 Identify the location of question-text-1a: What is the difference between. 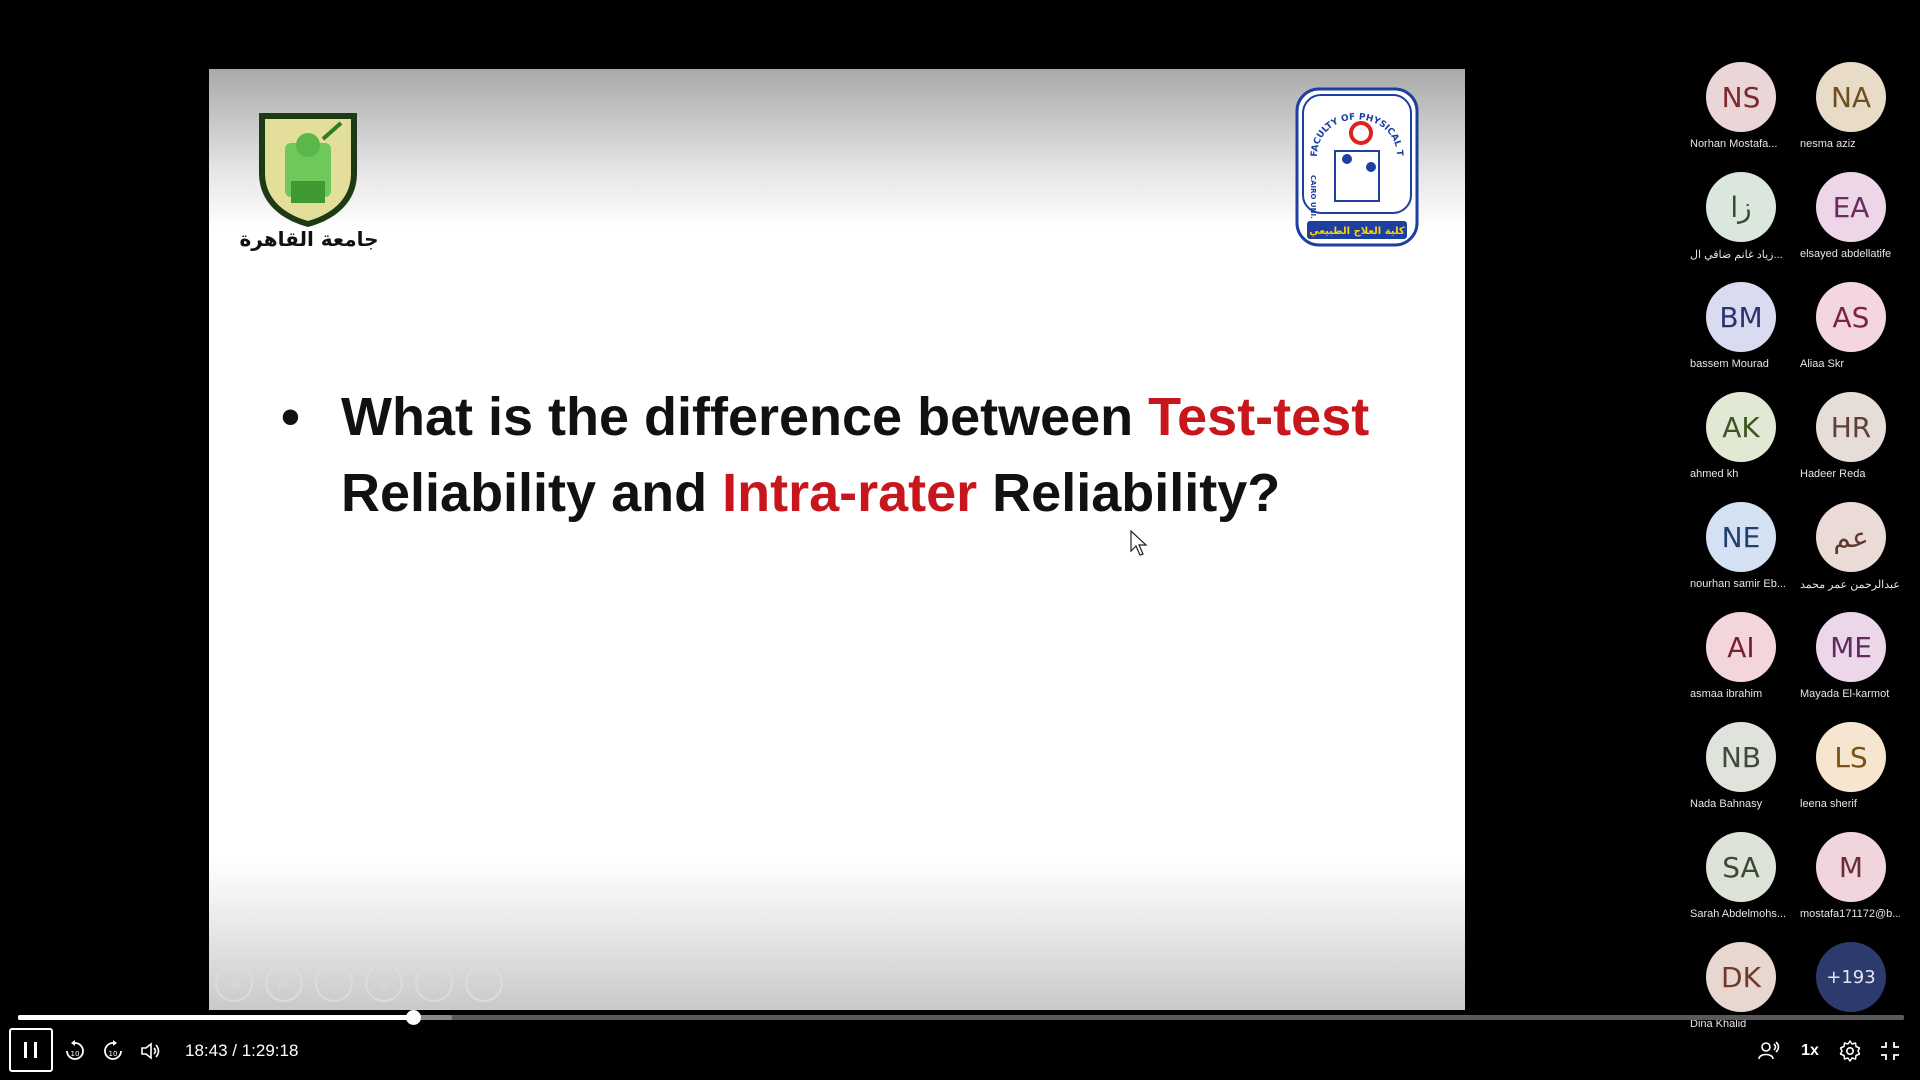
(745, 417).